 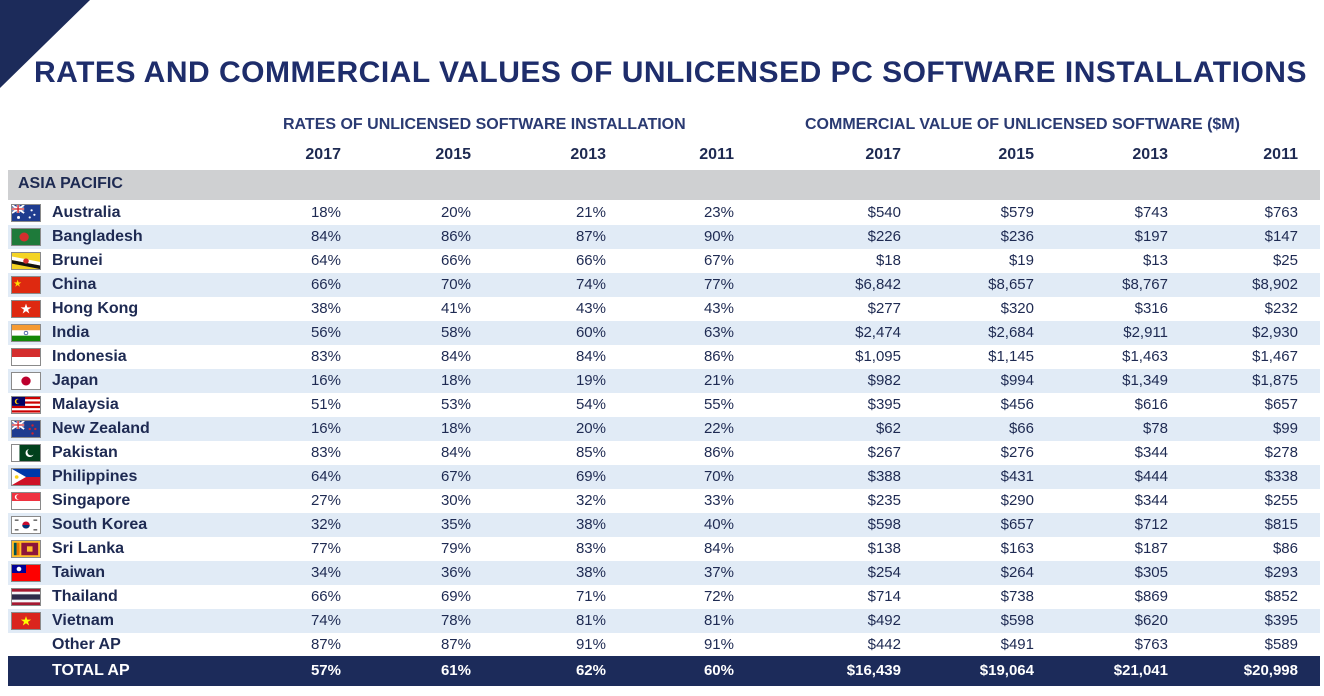 What do you see at coordinates (1145, 332) in the screenshot?
I see `table-cell: $2,911` at bounding box center [1145, 332].